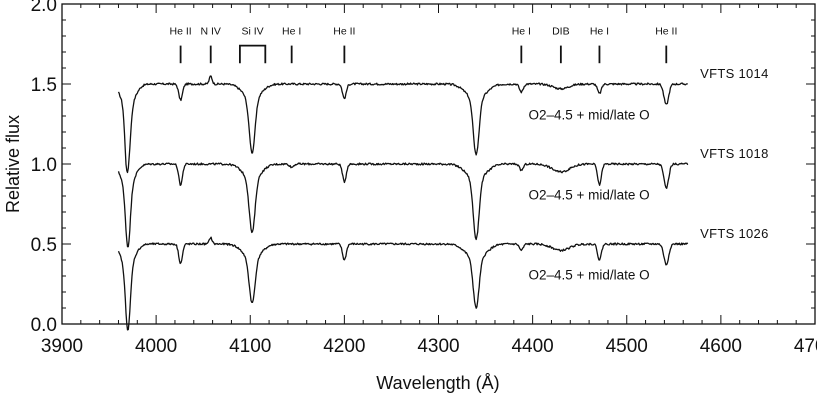 This screenshot has width=817, height=403. Describe the element at coordinates (250, 346) in the screenshot. I see `x-tick-label: 4100` at that location.